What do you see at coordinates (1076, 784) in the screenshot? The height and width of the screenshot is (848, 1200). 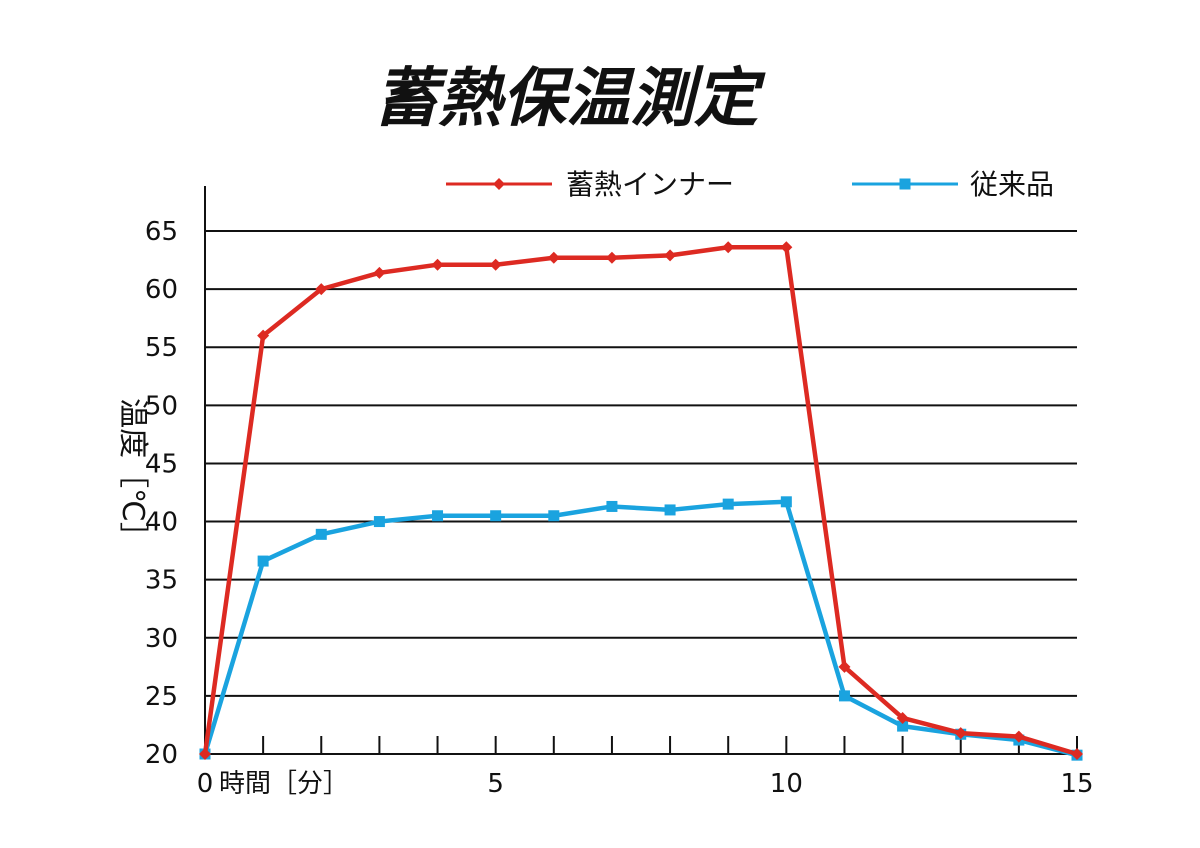 I see `x-tick-label: 15` at bounding box center [1076, 784].